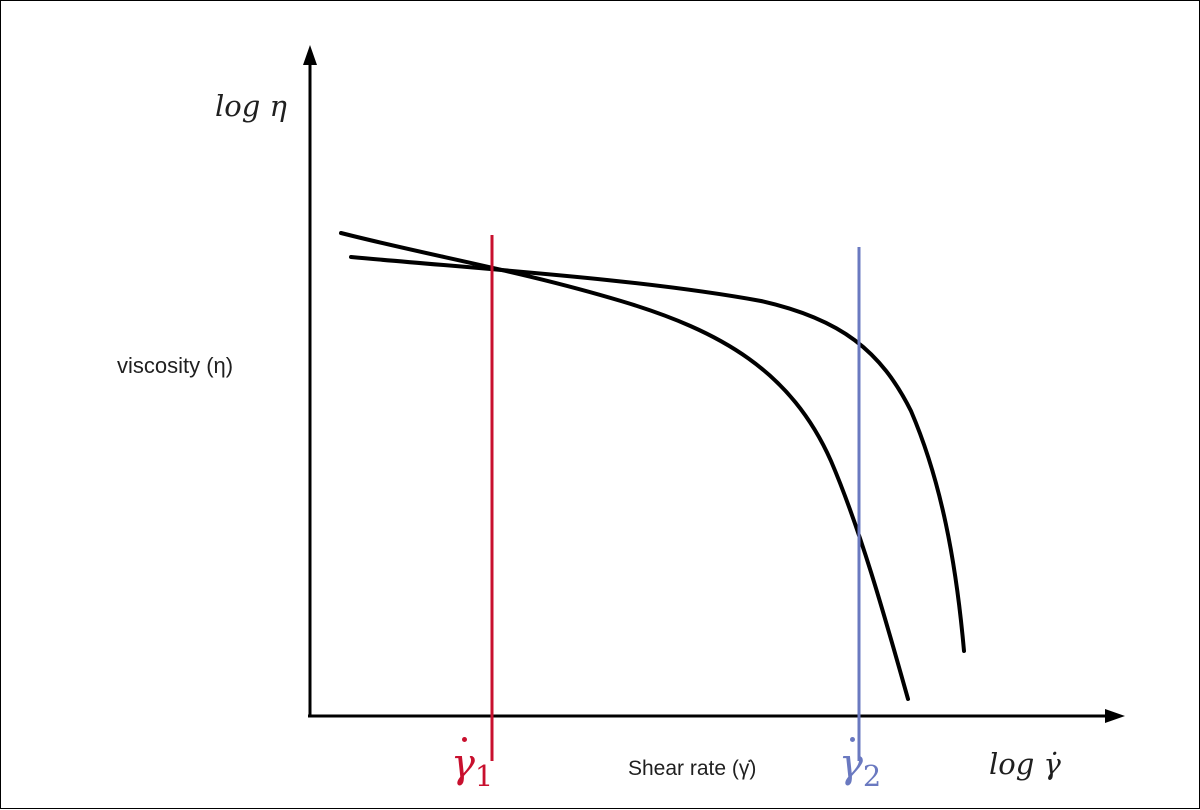 This screenshot has height=810, width=1200. Describe the element at coordinates (484, 776) in the screenshot. I see `gamma1-subscript: 1` at that location.